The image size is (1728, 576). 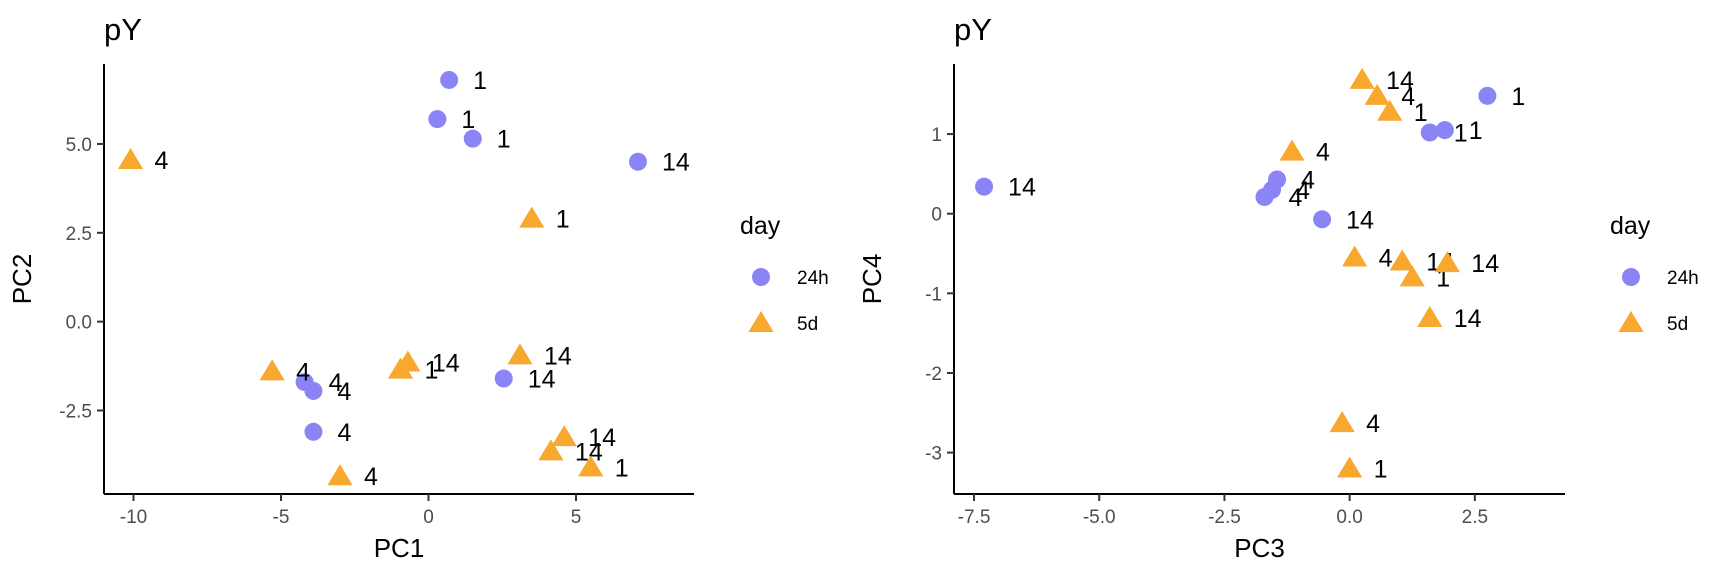 What do you see at coordinates (79, 234) in the screenshot?
I see `y-tick-label: 2.5` at bounding box center [79, 234].